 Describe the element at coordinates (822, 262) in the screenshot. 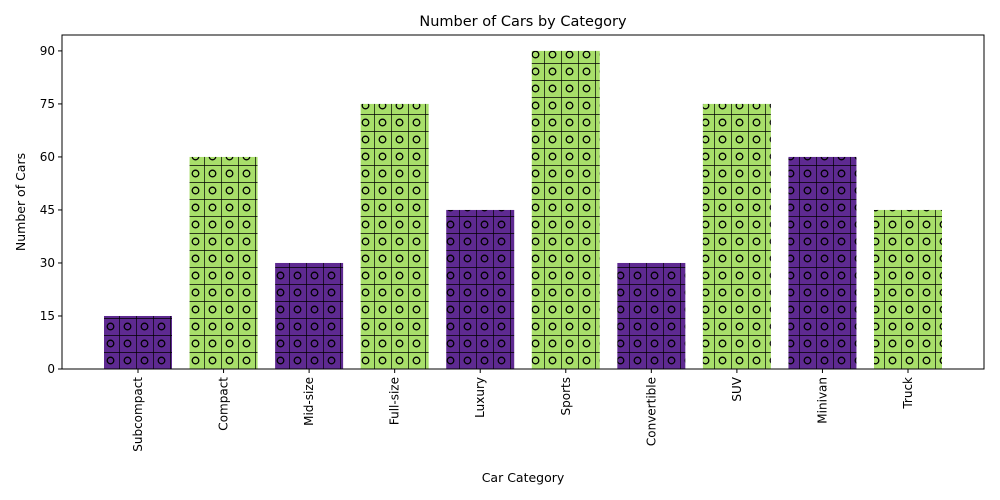

I see `bar-minivan` at that location.